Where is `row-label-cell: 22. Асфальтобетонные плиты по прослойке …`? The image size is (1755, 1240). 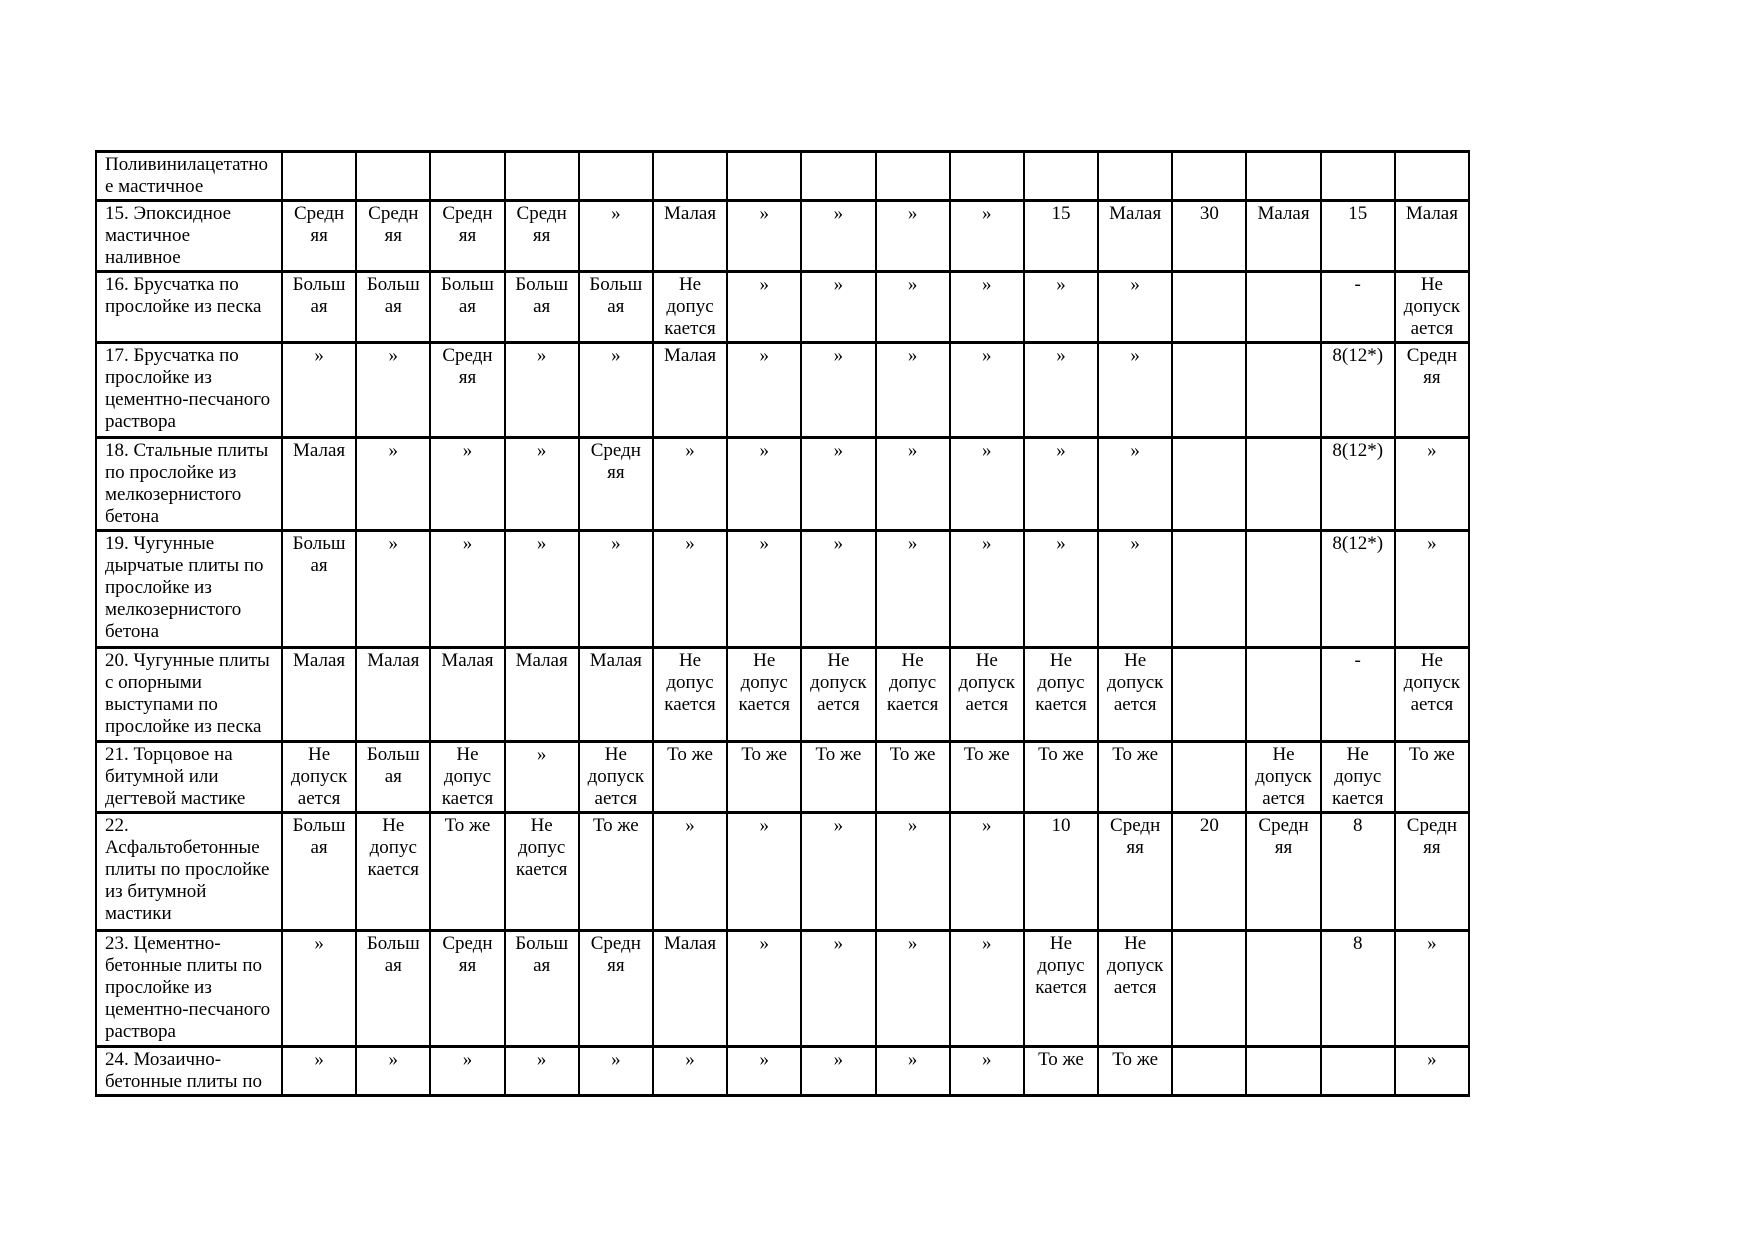 row-label-cell: 22. Асфальтобетонные плиты по прослойке … is located at coordinates (189, 871).